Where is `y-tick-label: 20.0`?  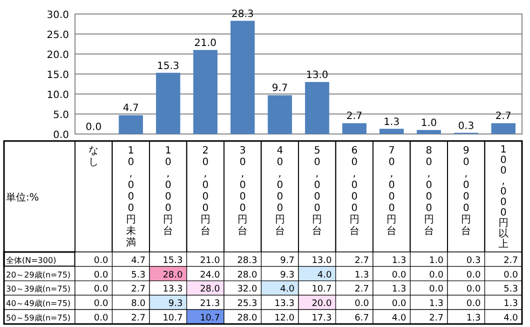 y-tick-label: 20.0 is located at coordinates (57, 55).